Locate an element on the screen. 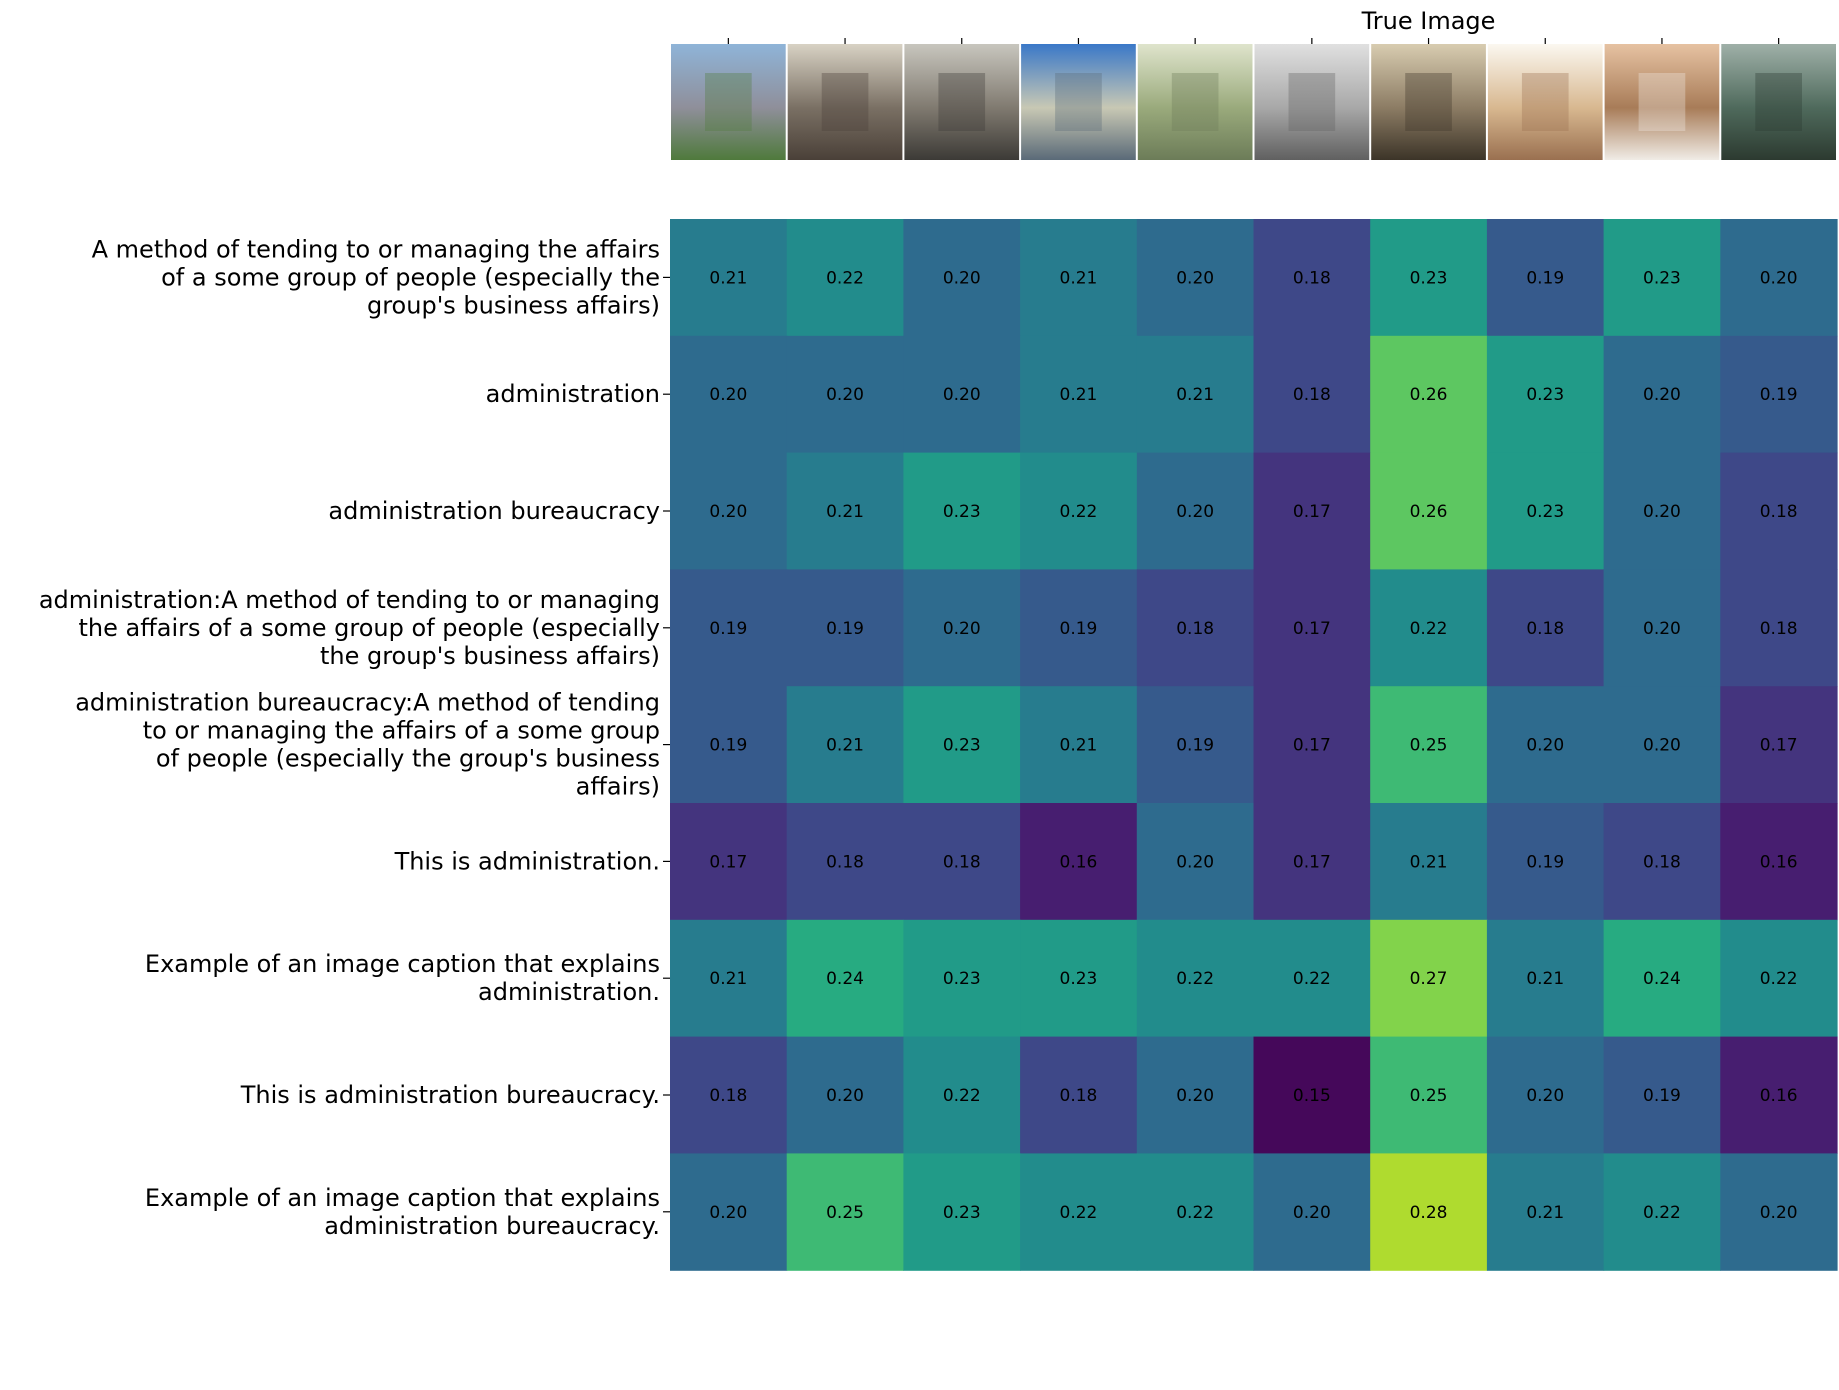 The width and height of the screenshot is (1839, 1390). row-label: administration bureaucracy is located at coordinates (494, 511).